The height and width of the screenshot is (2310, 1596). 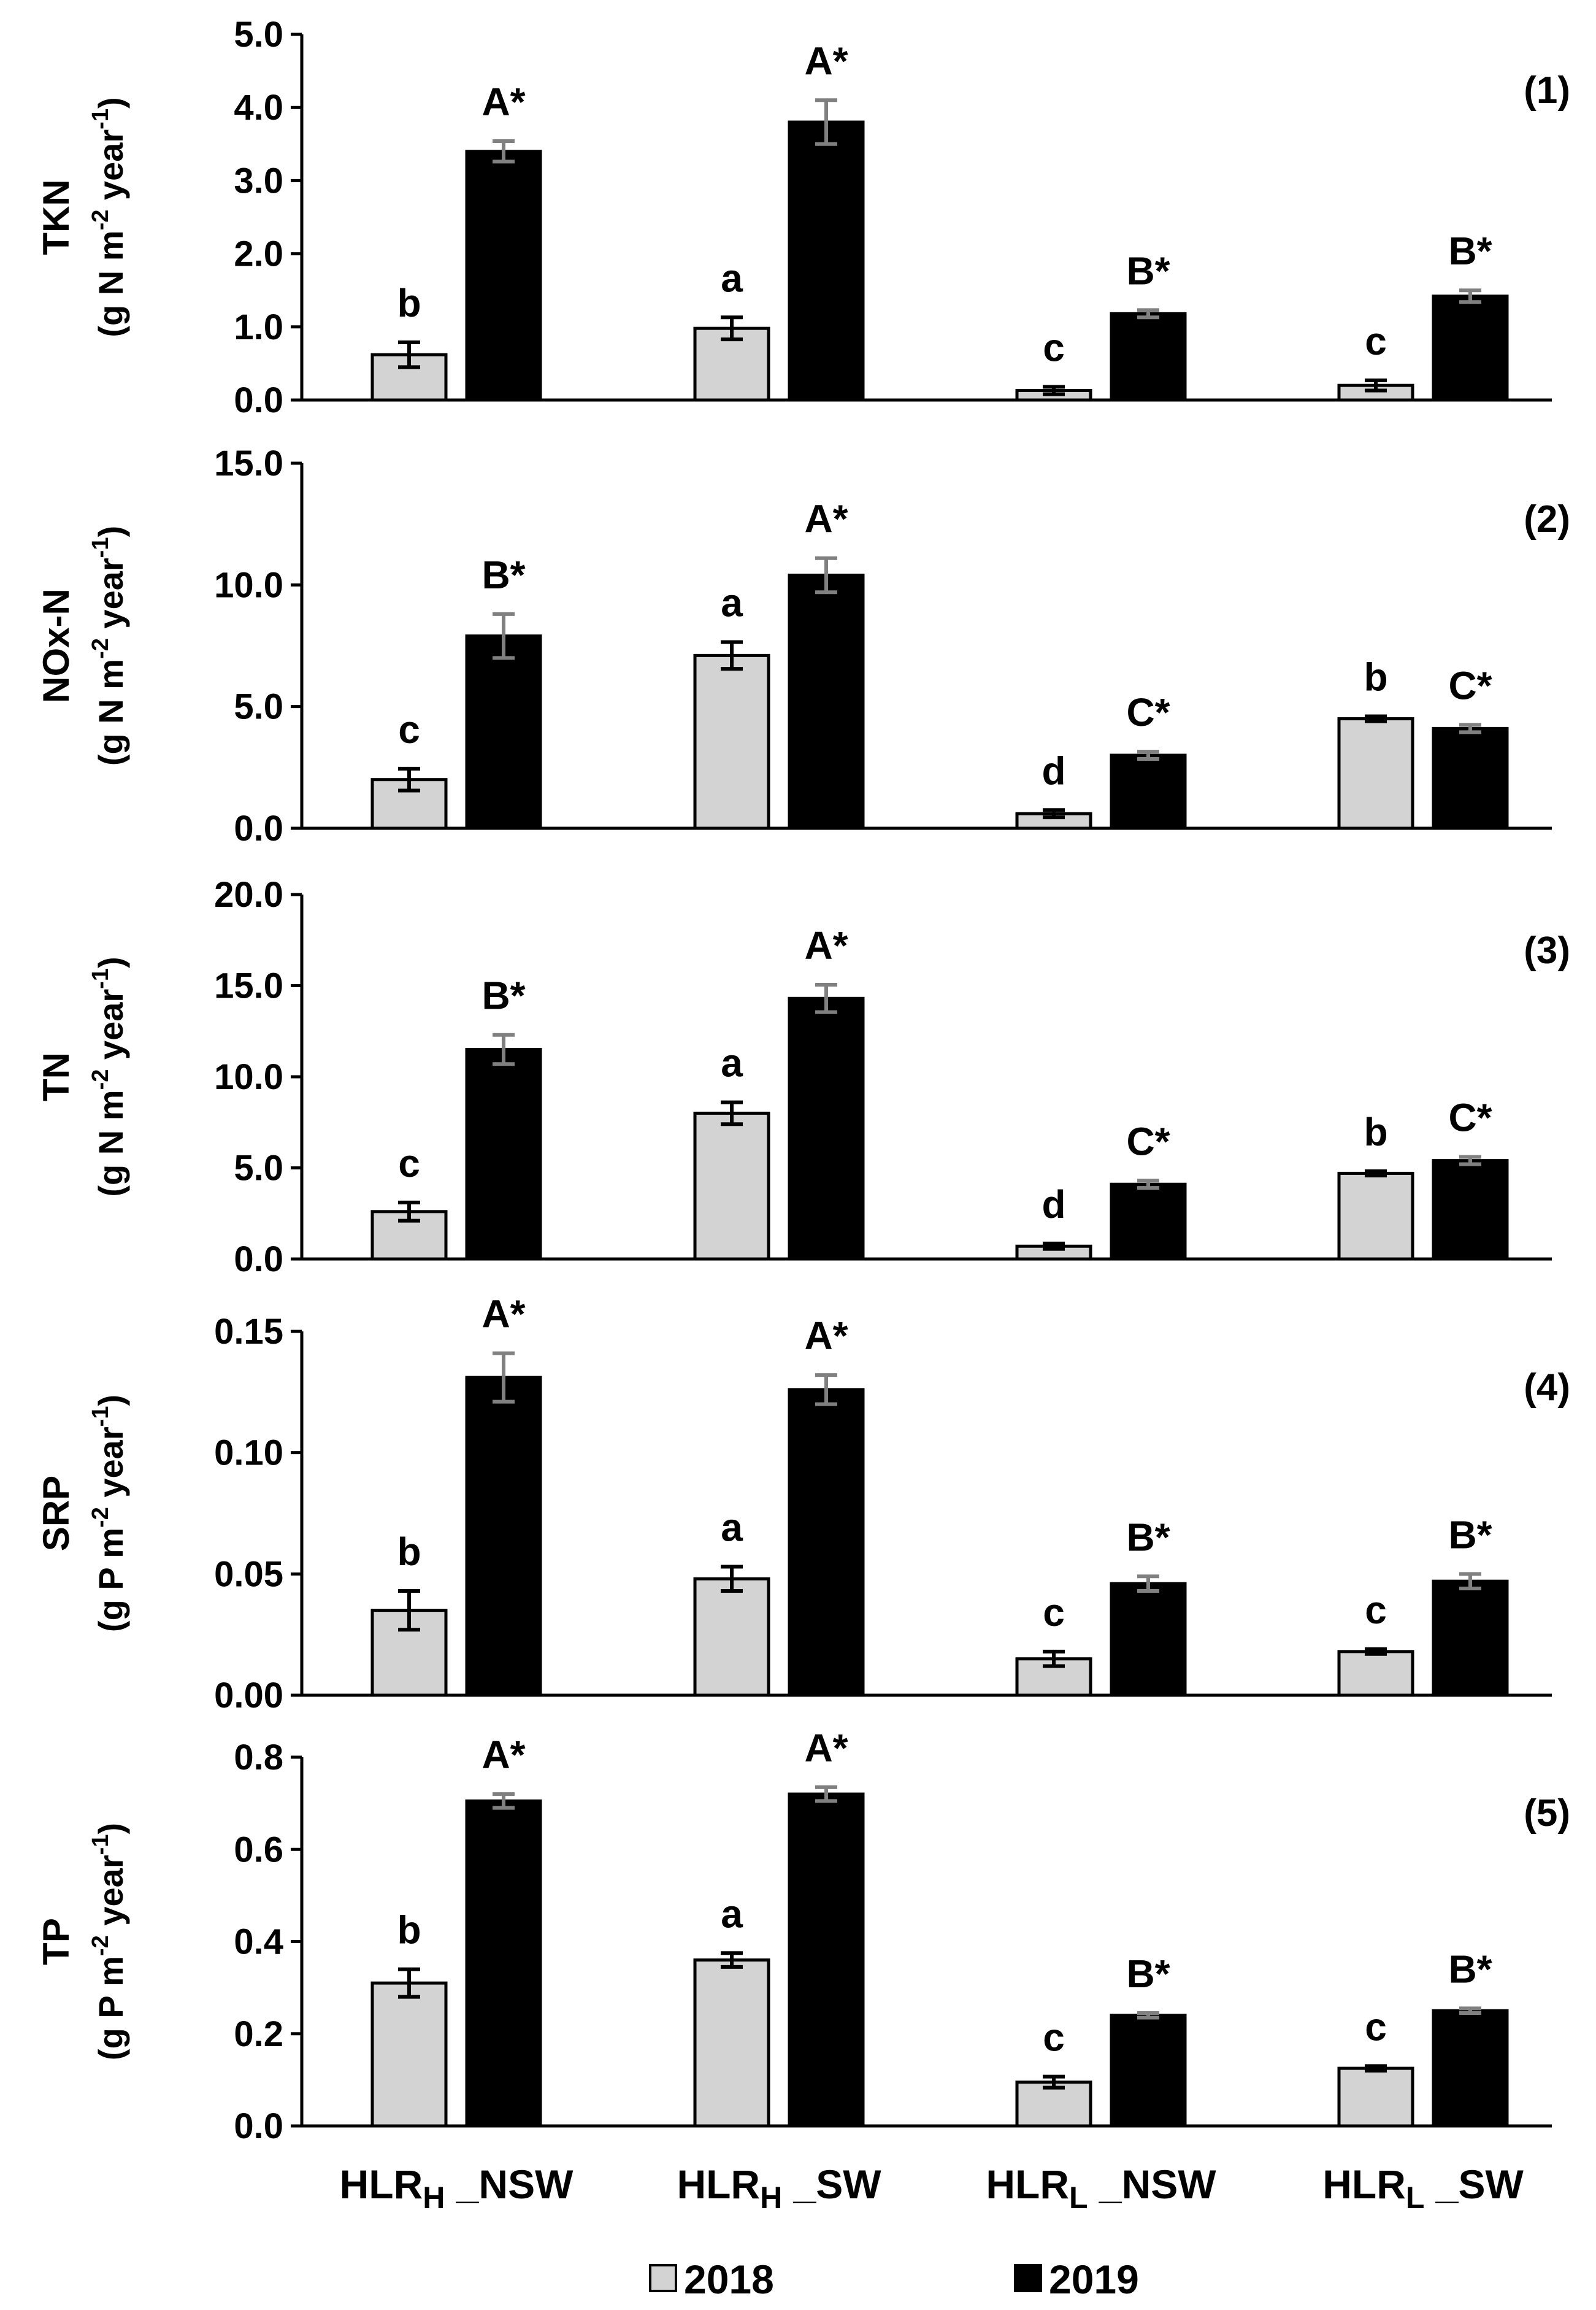 What do you see at coordinates (248, 1453) in the screenshot?
I see `y-tick-label: 0.10` at bounding box center [248, 1453].